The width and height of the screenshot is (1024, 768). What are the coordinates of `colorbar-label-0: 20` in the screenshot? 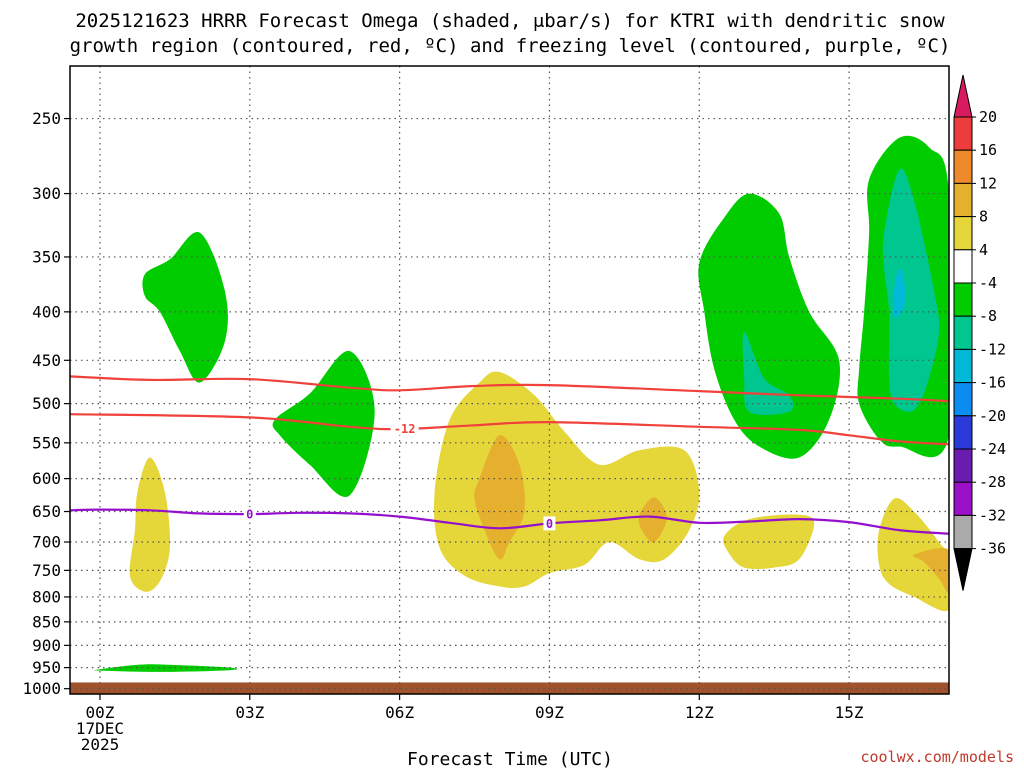 It's located at (988, 117).